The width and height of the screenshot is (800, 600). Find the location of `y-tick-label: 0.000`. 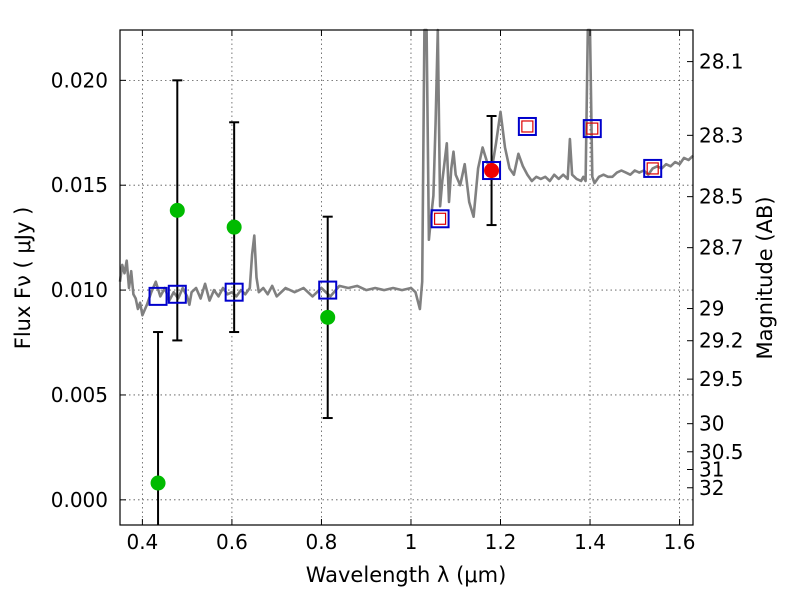

y-tick-label: 0.000 is located at coordinates (79, 500).